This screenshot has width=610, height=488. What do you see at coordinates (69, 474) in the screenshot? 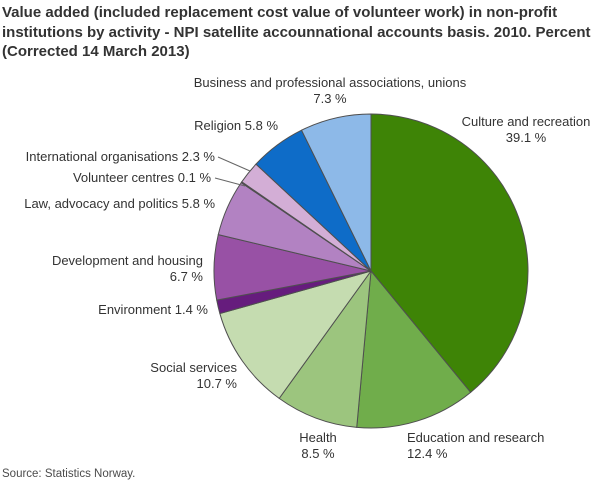
I see `source-note: Source: Statistics Norway.` at bounding box center [69, 474].